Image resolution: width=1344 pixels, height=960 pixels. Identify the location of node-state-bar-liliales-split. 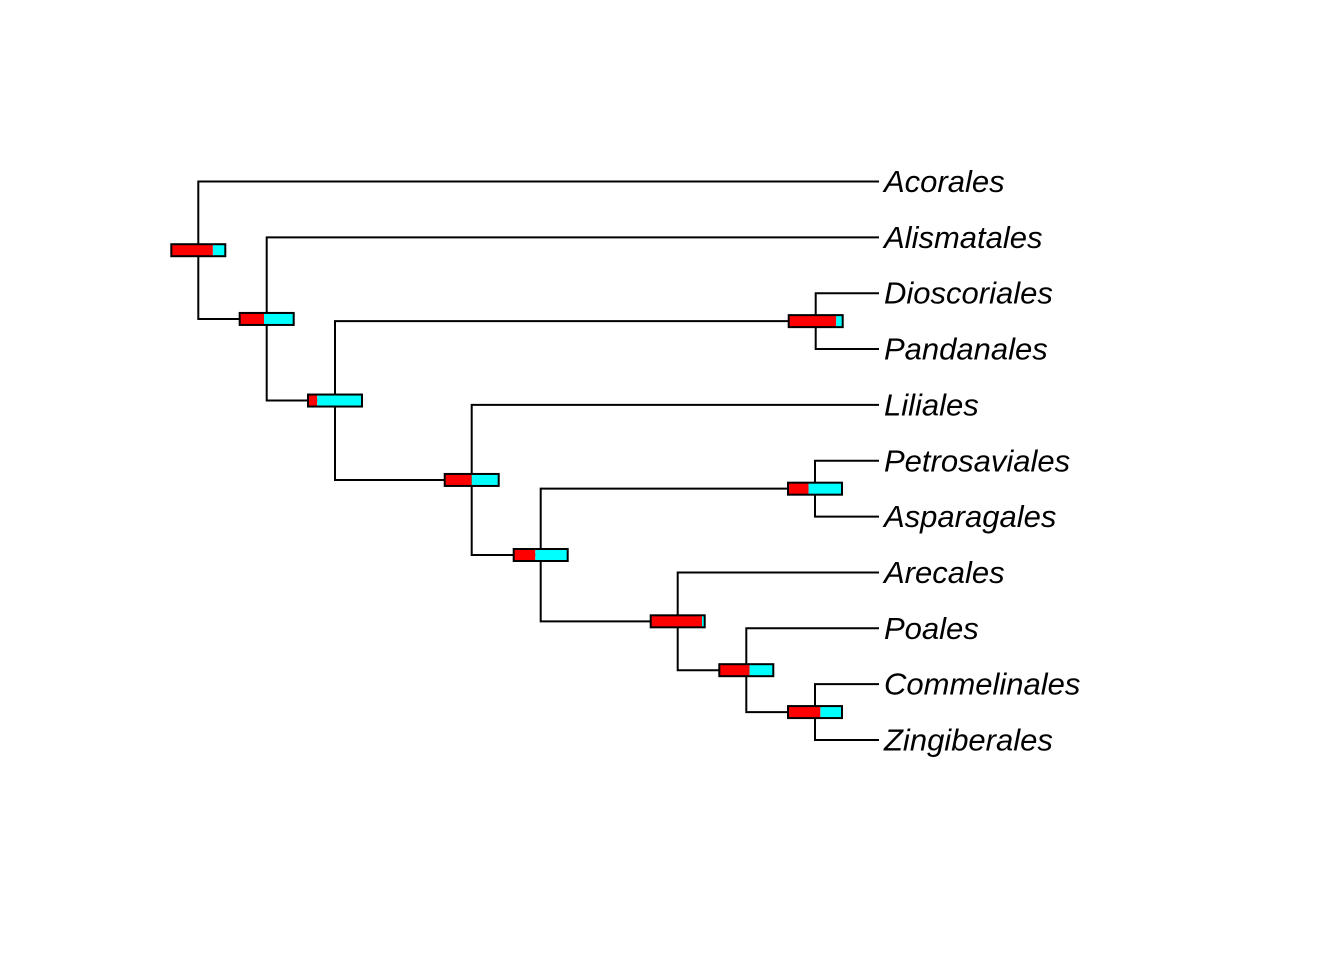
(471, 479).